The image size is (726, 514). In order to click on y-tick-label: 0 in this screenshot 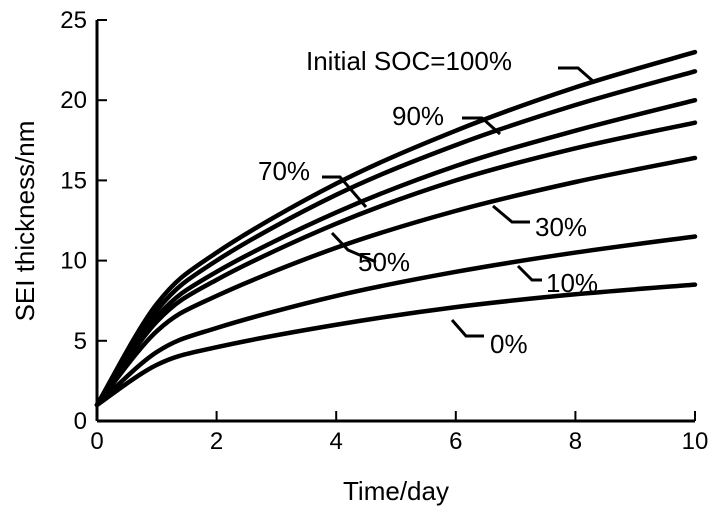, I will do `click(80, 421)`.